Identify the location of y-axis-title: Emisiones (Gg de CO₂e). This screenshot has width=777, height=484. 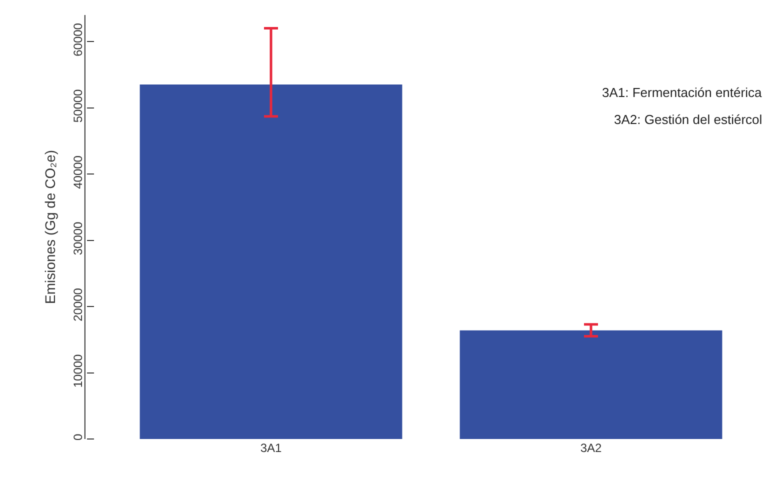
(50, 227).